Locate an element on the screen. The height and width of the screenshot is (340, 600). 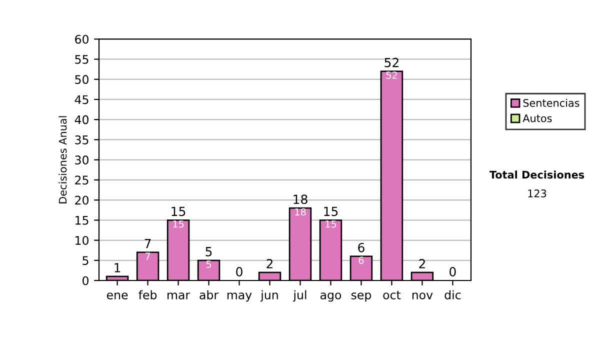
data-label: 5 is located at coordinates (209, 264).